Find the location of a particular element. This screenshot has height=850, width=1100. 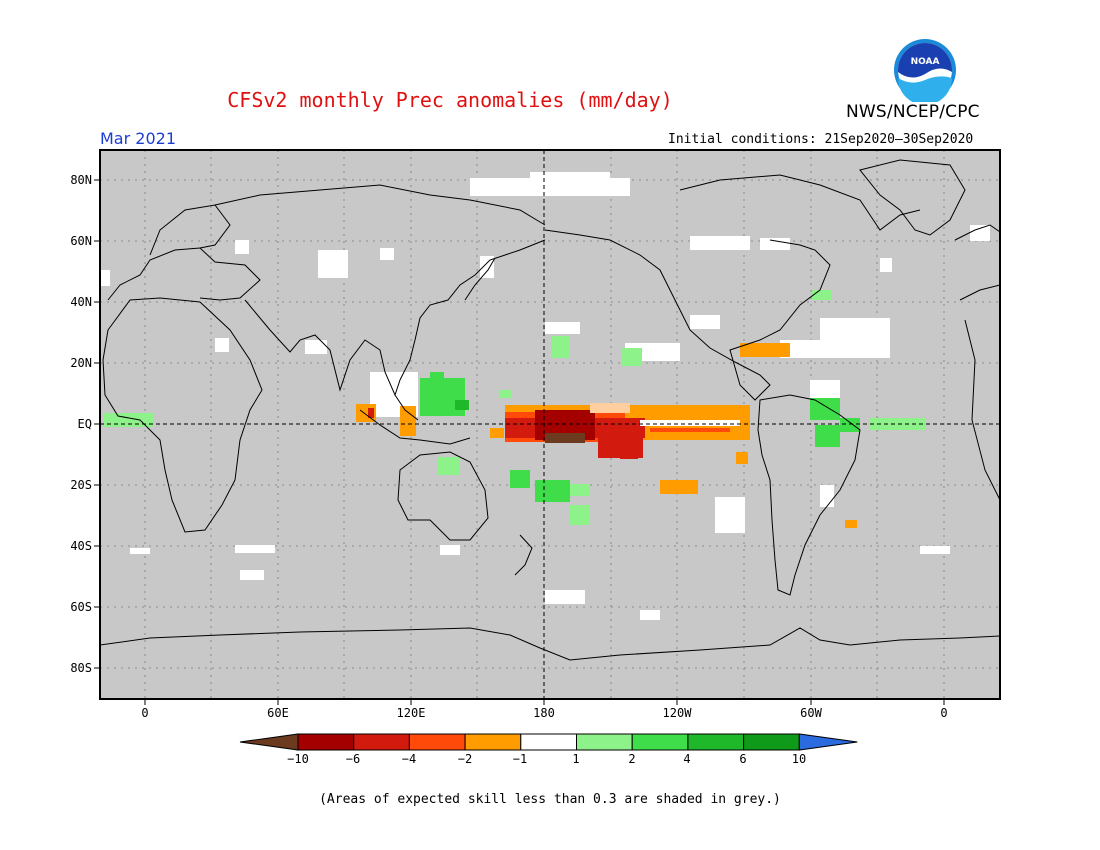

lat-label-20s: 20S is located at coordinates (81, 485).